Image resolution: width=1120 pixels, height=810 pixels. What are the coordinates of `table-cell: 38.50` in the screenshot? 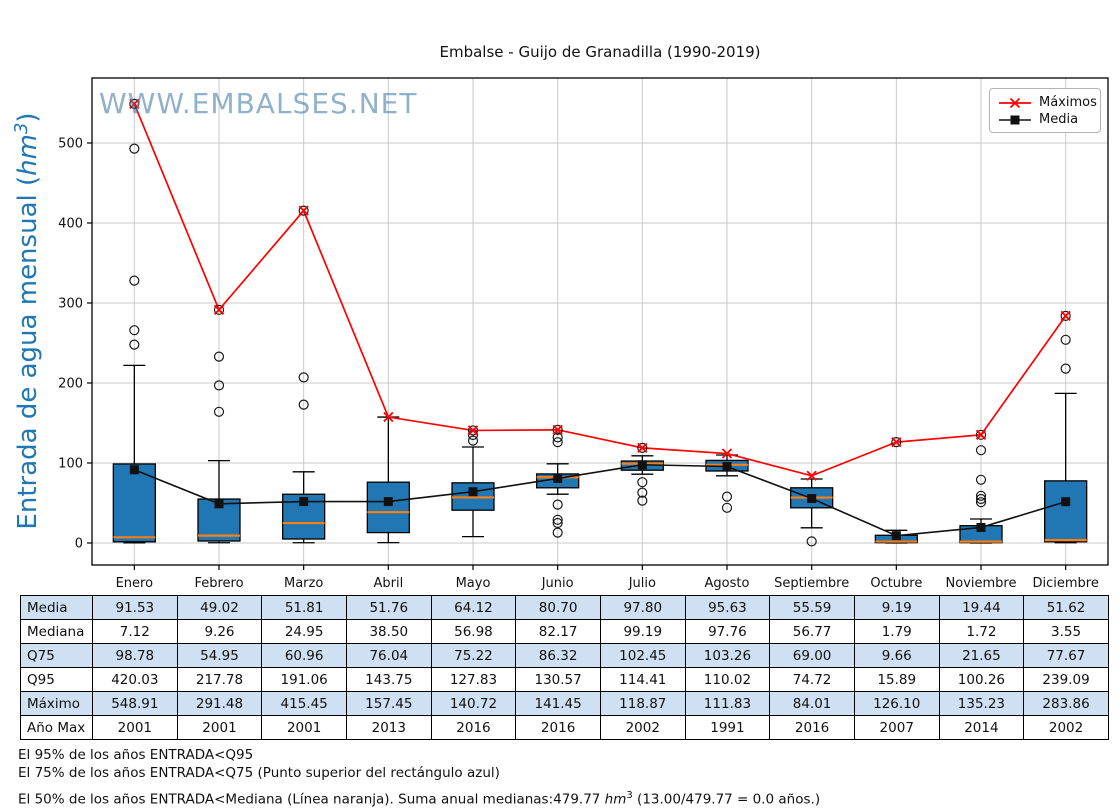 It's located at (388, 631).